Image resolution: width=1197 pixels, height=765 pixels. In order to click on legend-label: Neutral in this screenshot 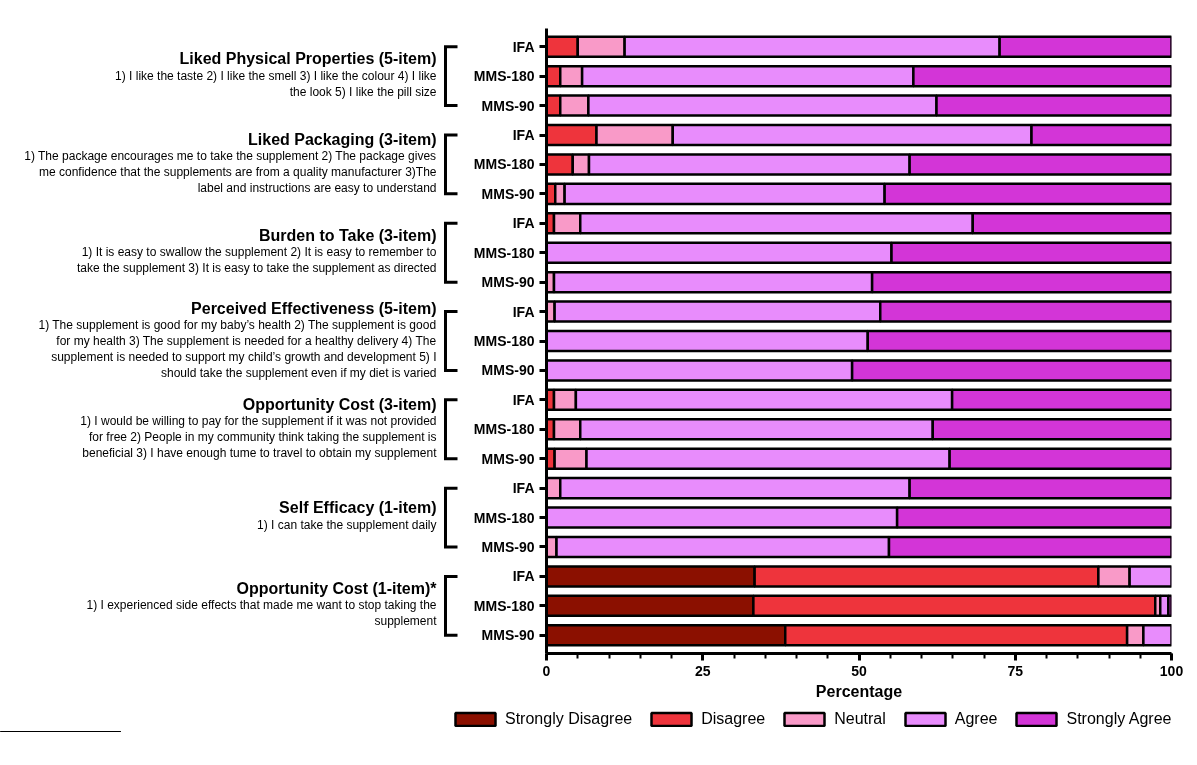, I will do `click(860, 719)`.